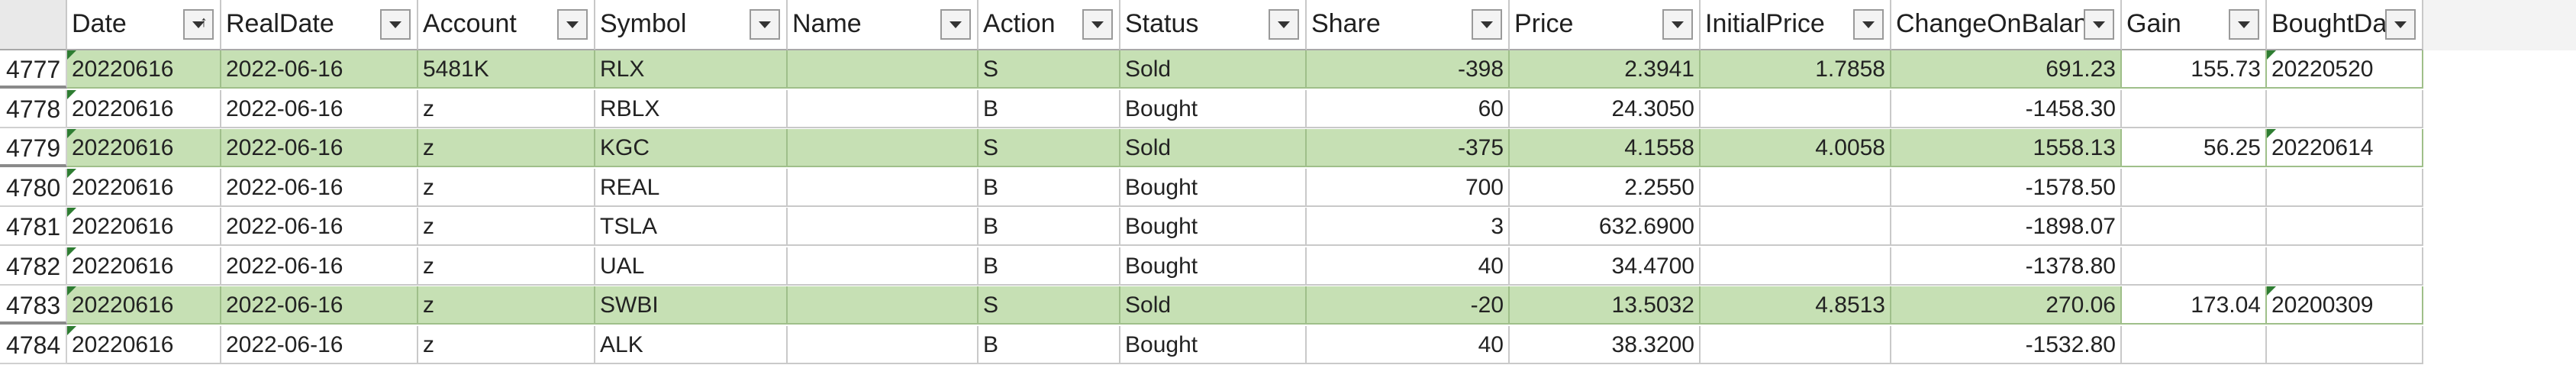 This screenshot has width=2576, height=365. I want to click on cell-price: 632.6900, so click(1606, 227).